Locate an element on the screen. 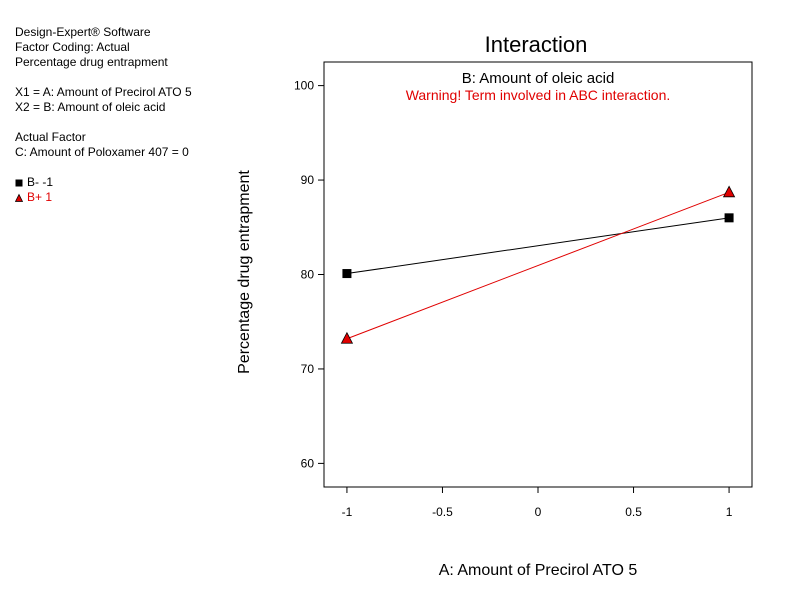 The width and height of the screenshot is (808, 605). triangle-marker-icon is located at coordinates (19, 197).